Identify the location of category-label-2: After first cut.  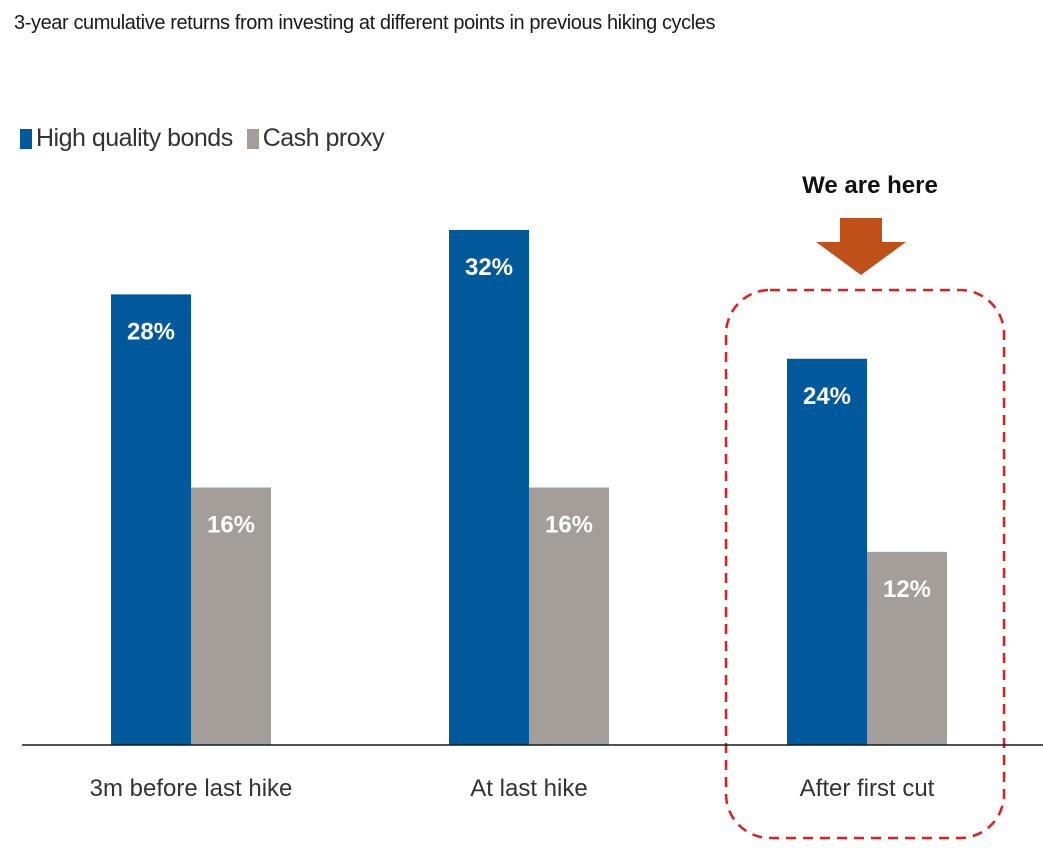
(867, 788).